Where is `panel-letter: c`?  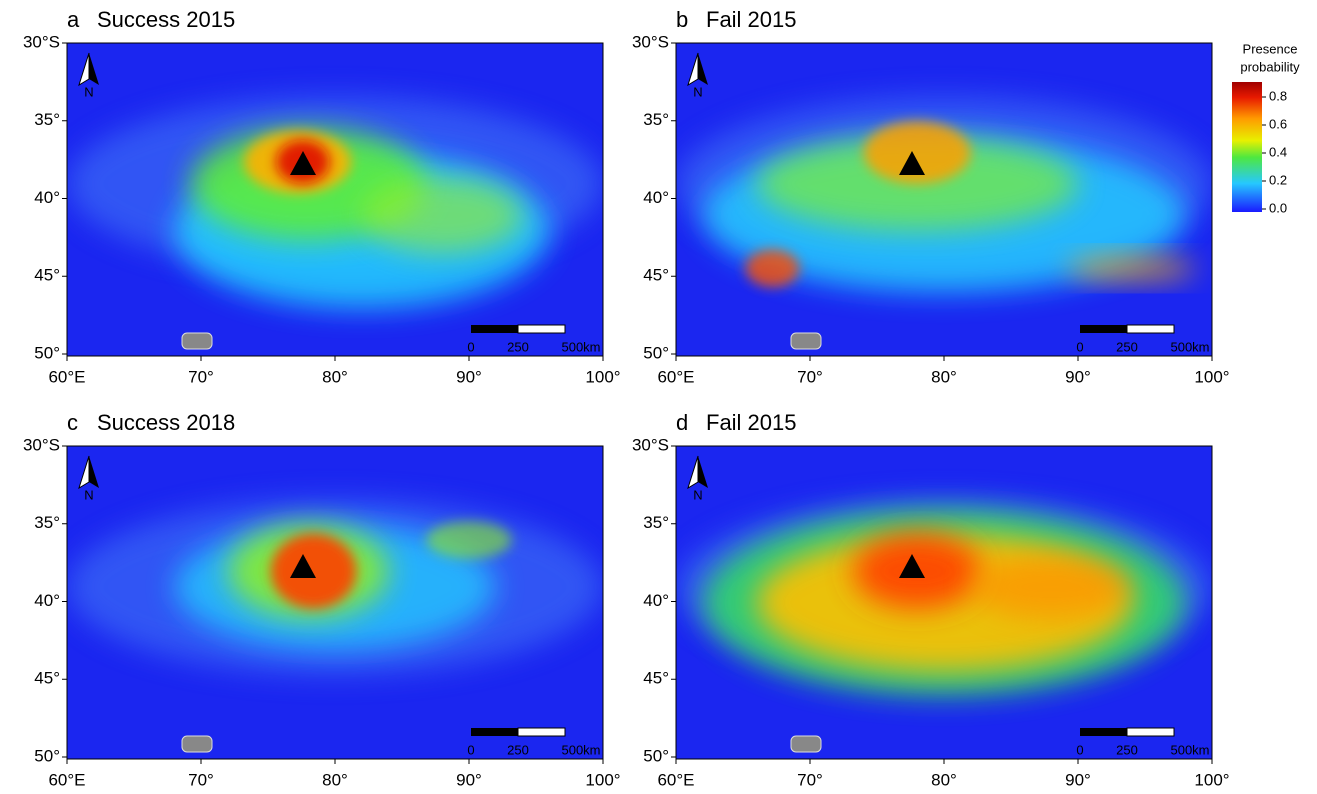
panel-letter: c is located at coordinates (72, 422).